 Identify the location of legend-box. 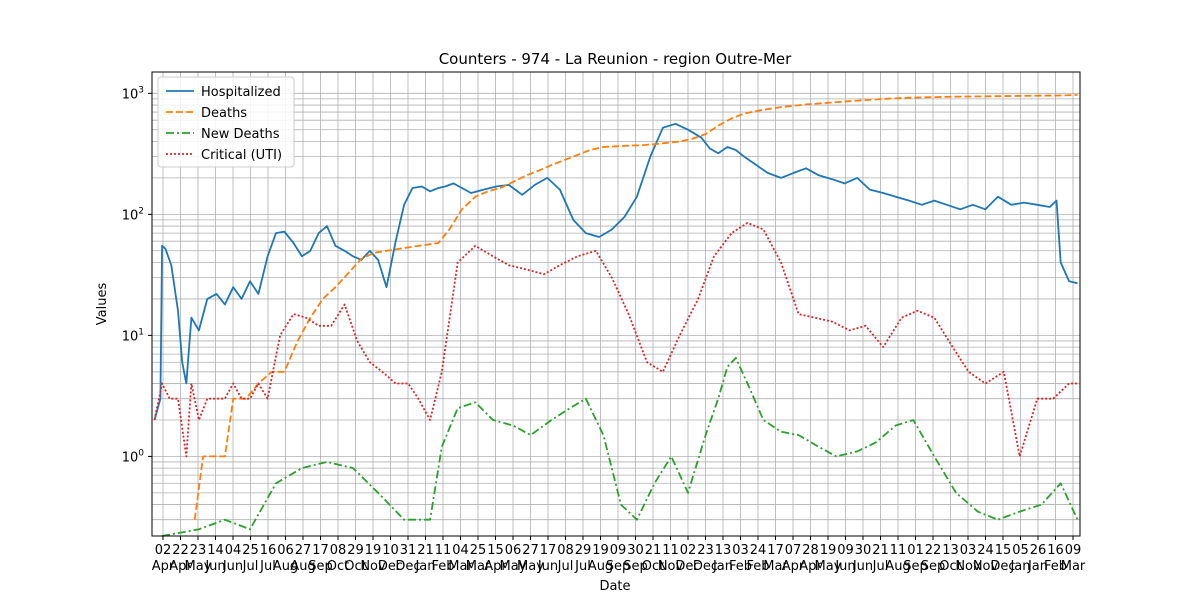
(226, 122).